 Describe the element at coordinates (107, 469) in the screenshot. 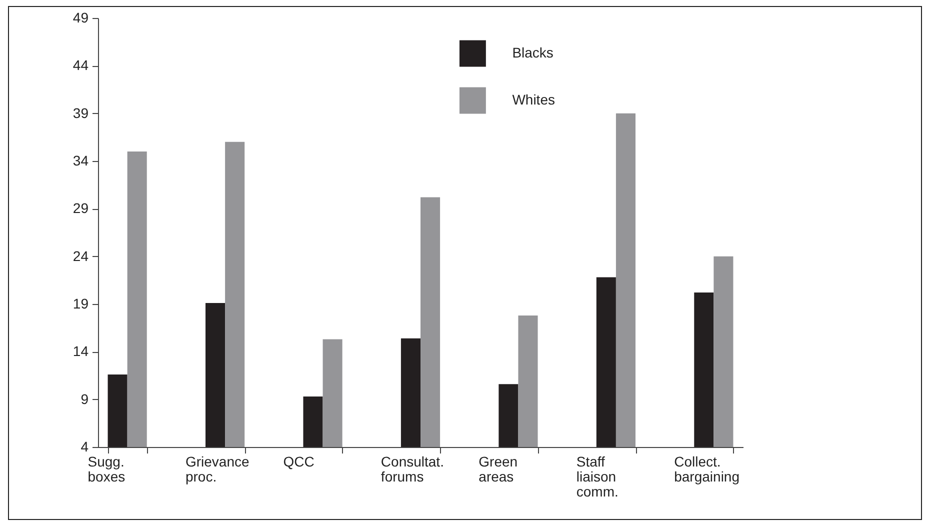

I see `x-tick-label: Sugg. boxes` at that location.